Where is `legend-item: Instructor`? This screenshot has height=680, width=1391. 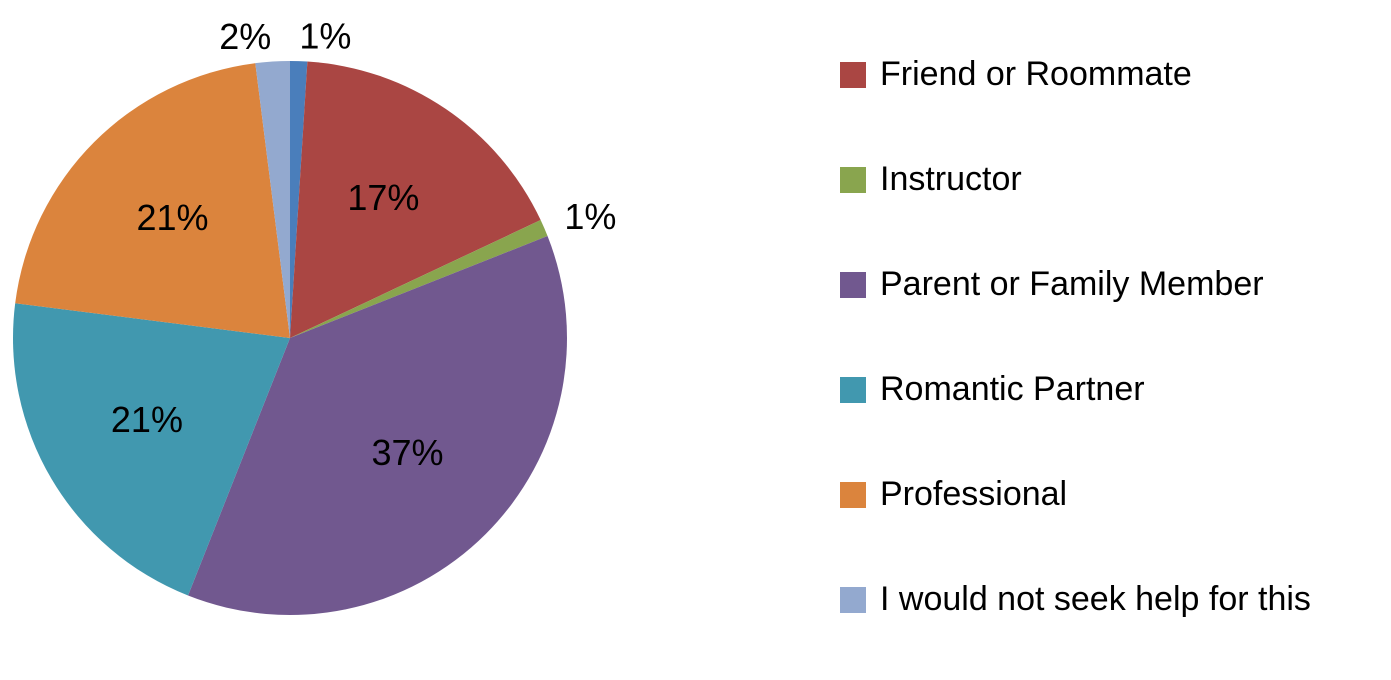 legend-item: Instructor is located at coordinates (1115, 209).